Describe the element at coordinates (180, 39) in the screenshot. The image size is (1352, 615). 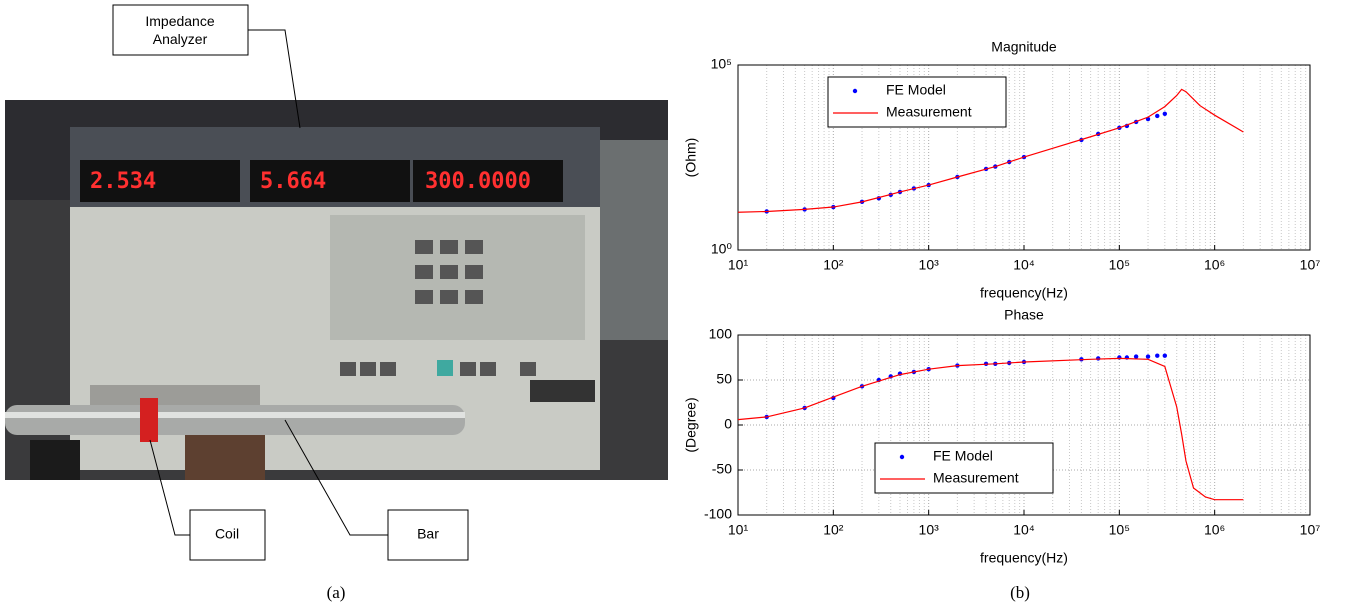
I see `callout-word: Analyzer` at that location.